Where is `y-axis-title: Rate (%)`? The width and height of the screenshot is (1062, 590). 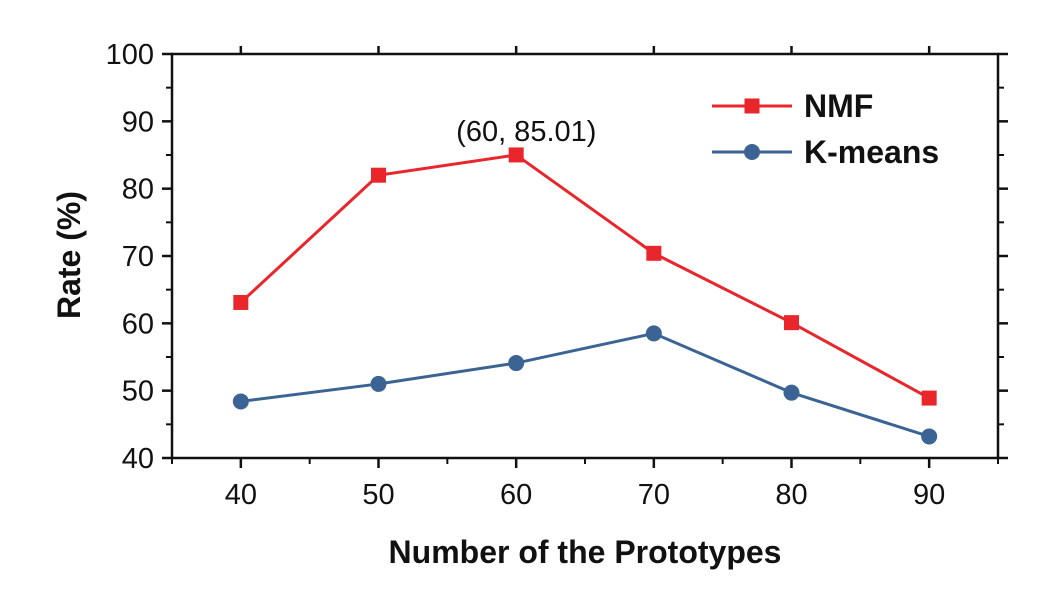 y-axis-title: Rate (%) is located at coordinates (69, 255).